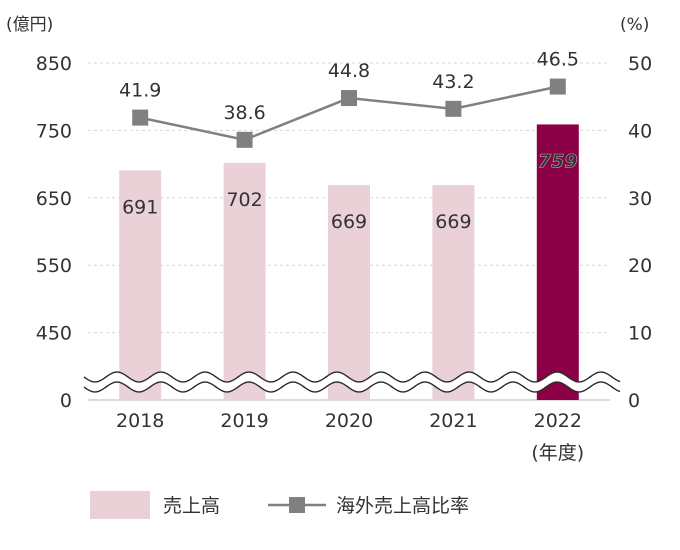 The image size is (680, 550). Describe the element at coordinates (352, 387) in the screenshot. I see `break-line-lower` at that location.